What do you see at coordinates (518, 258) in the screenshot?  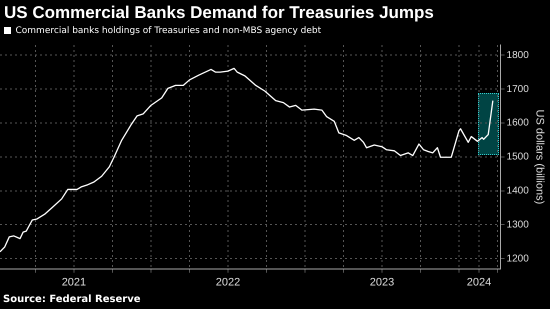 I see `y-tick-label: 1200` at bounding box center [518, 258].